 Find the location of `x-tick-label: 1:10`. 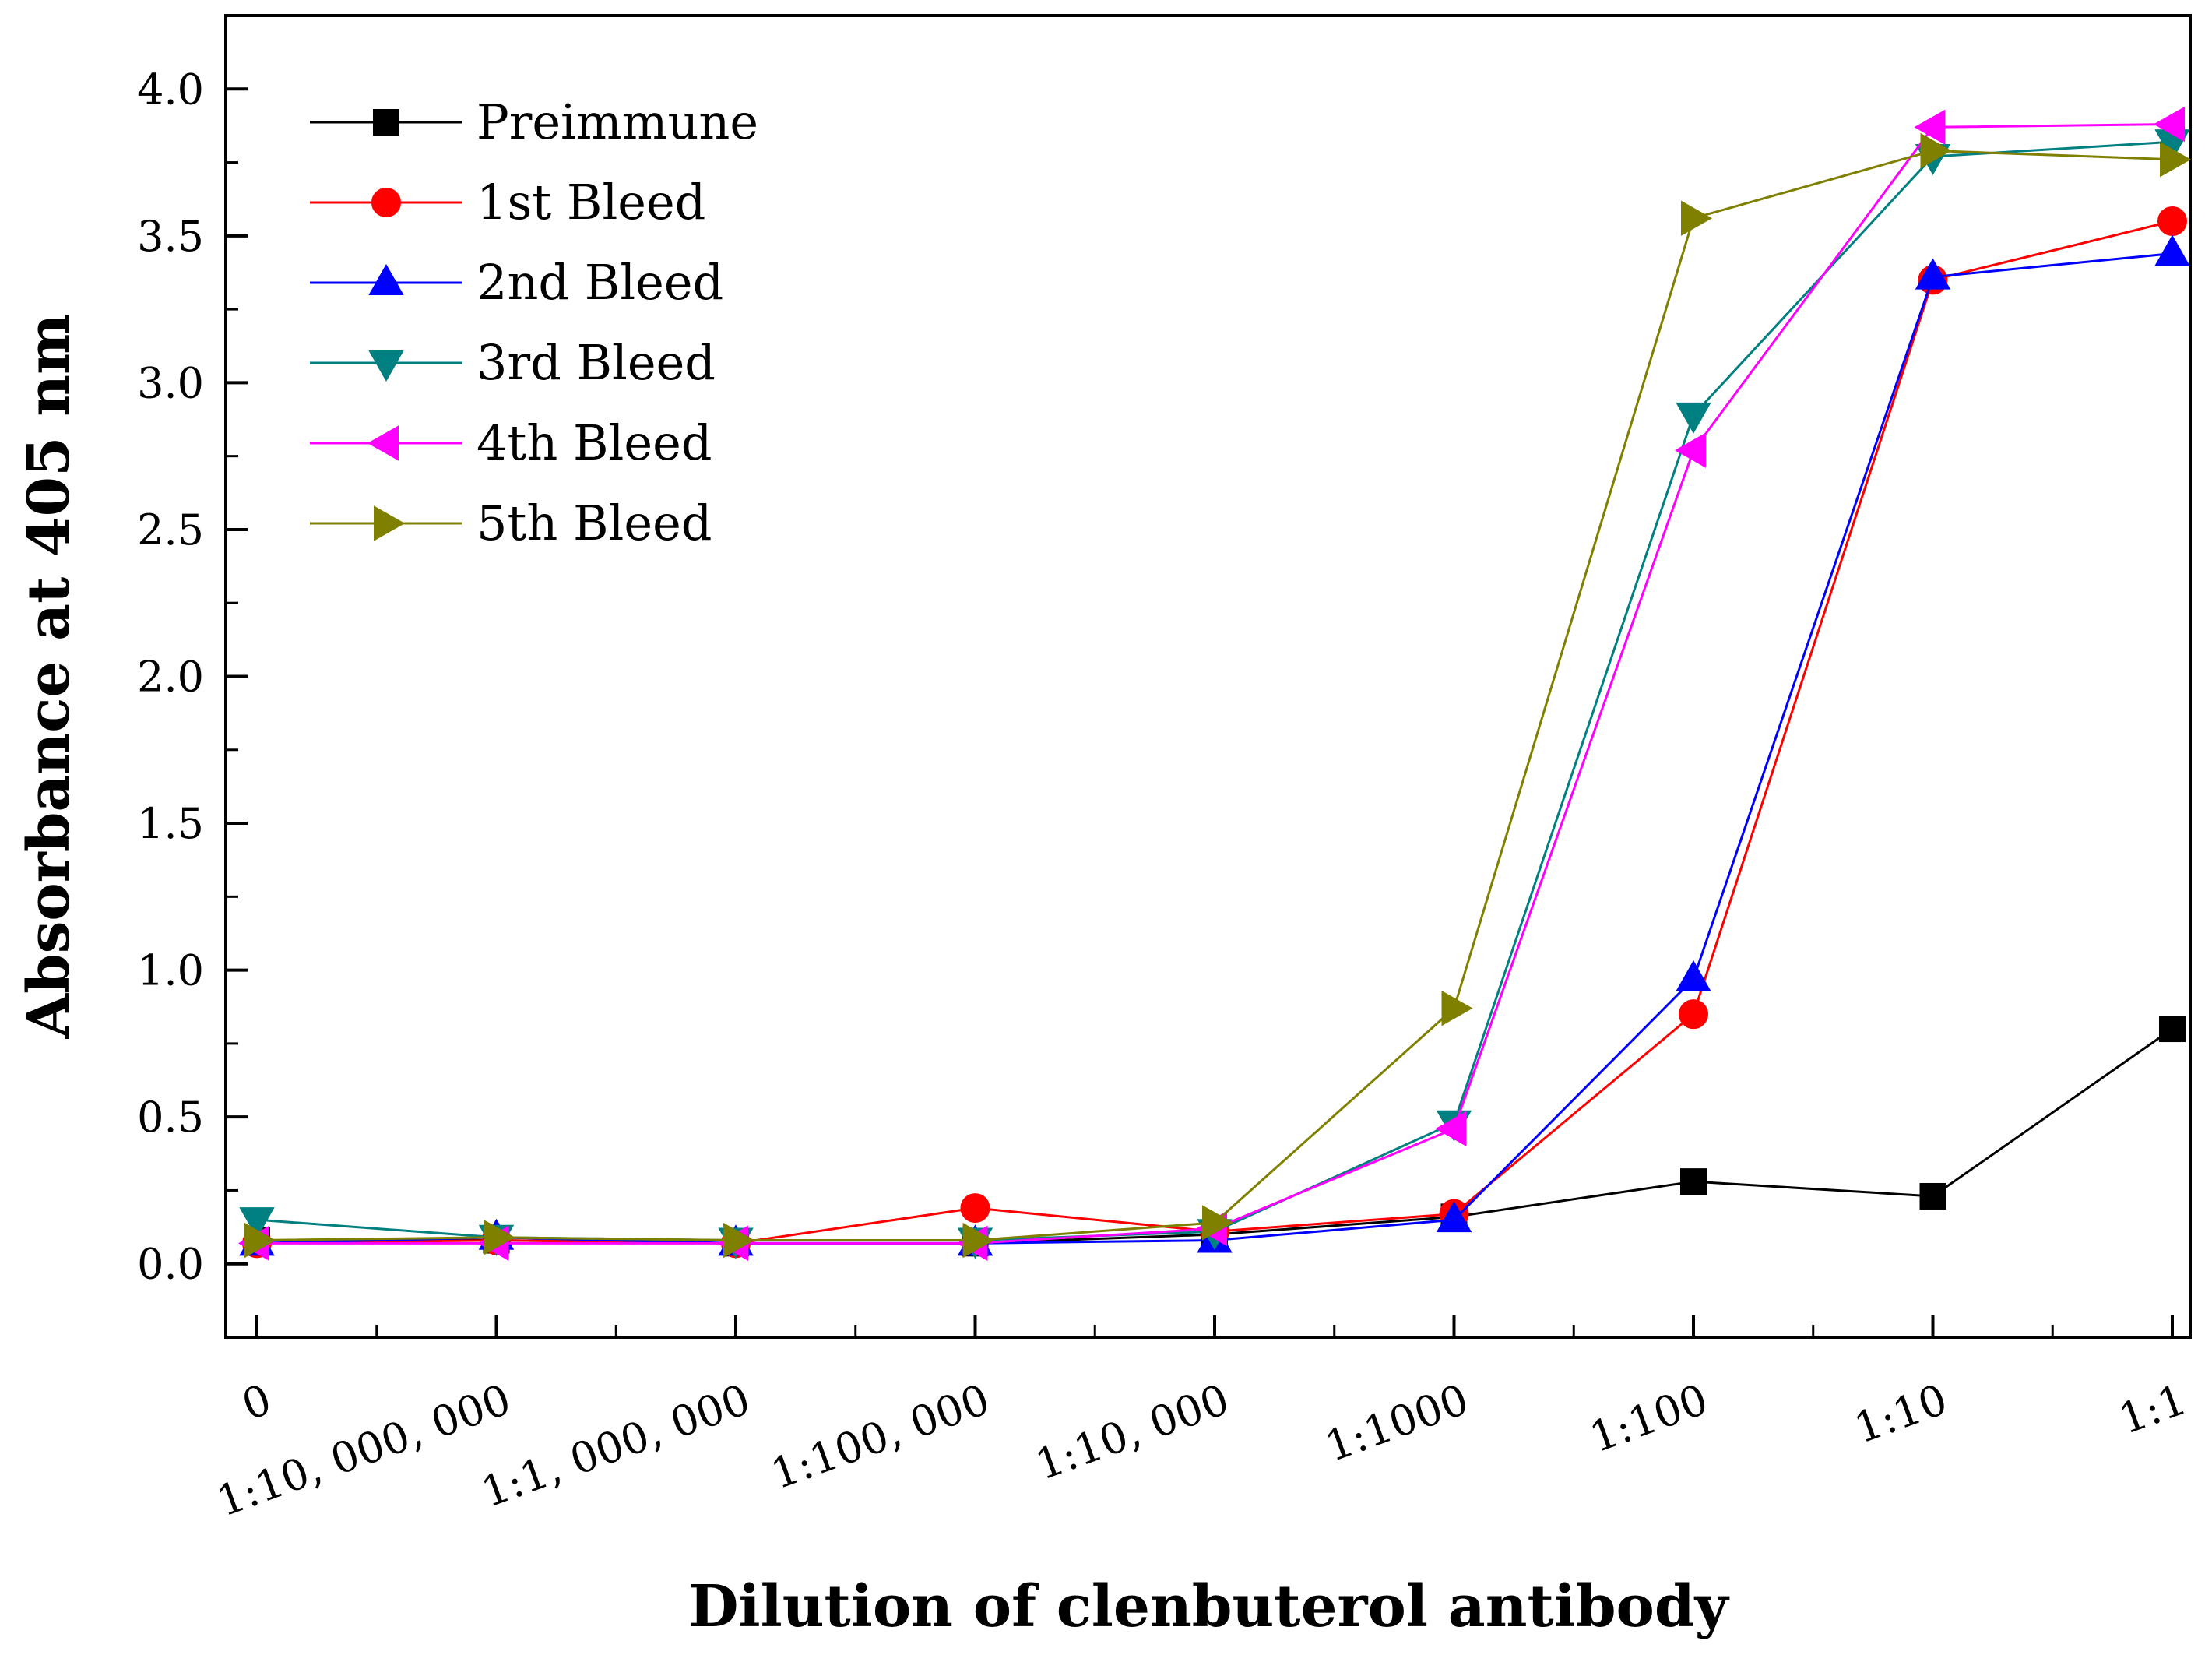

x-tick-label: 1:10 is located at coordinates (1900, 1414).